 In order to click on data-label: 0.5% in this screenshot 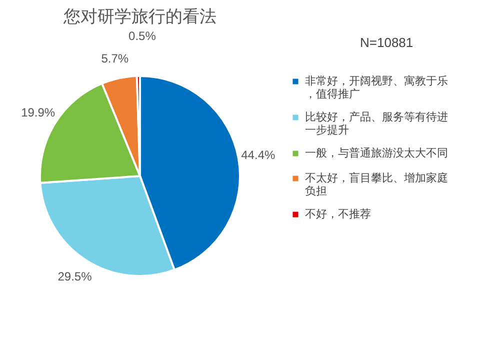, I will do `click(142, 36)`.